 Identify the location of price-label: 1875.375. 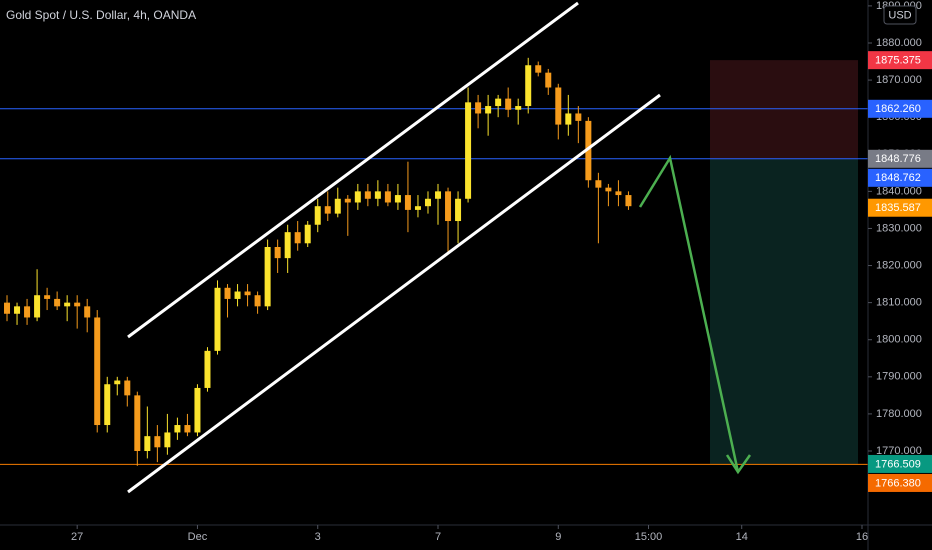
(898, 61).